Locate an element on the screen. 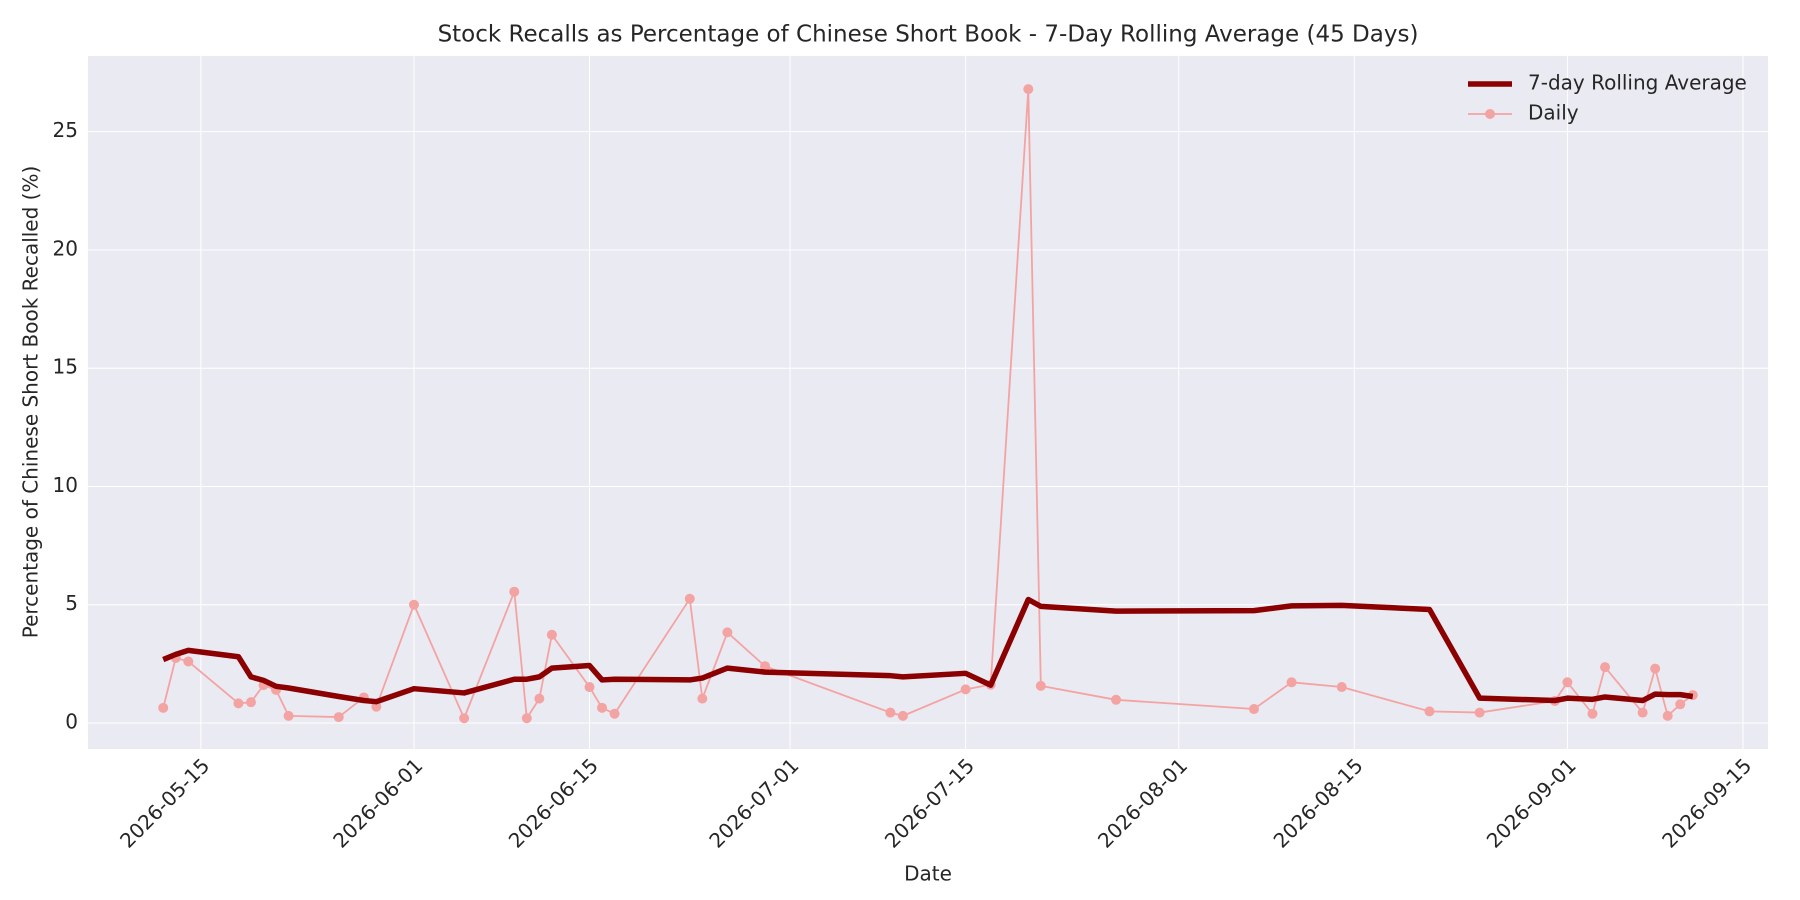 The height and width of the screenshot is (900, 1800). y-tick-label: 25 is located at coordinates (65, 130).